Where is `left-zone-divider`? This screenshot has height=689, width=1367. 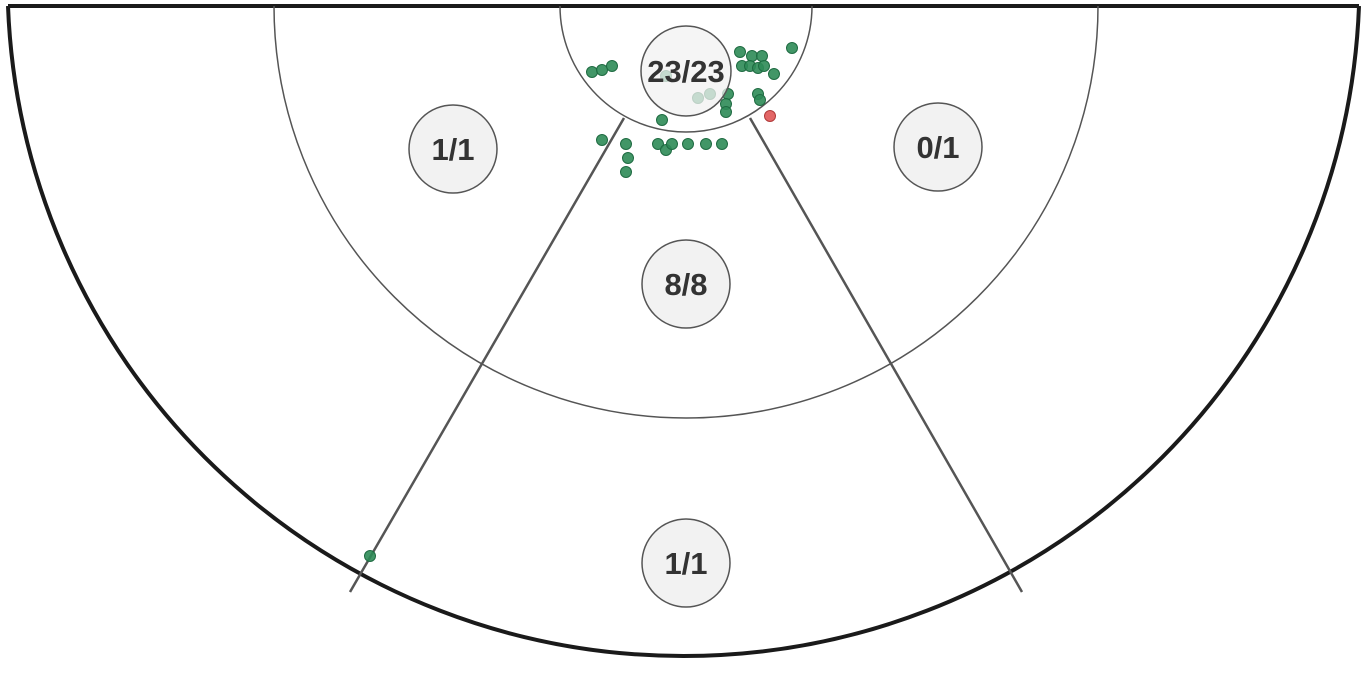 left-zone-divider is located at coordinates (487, 355).